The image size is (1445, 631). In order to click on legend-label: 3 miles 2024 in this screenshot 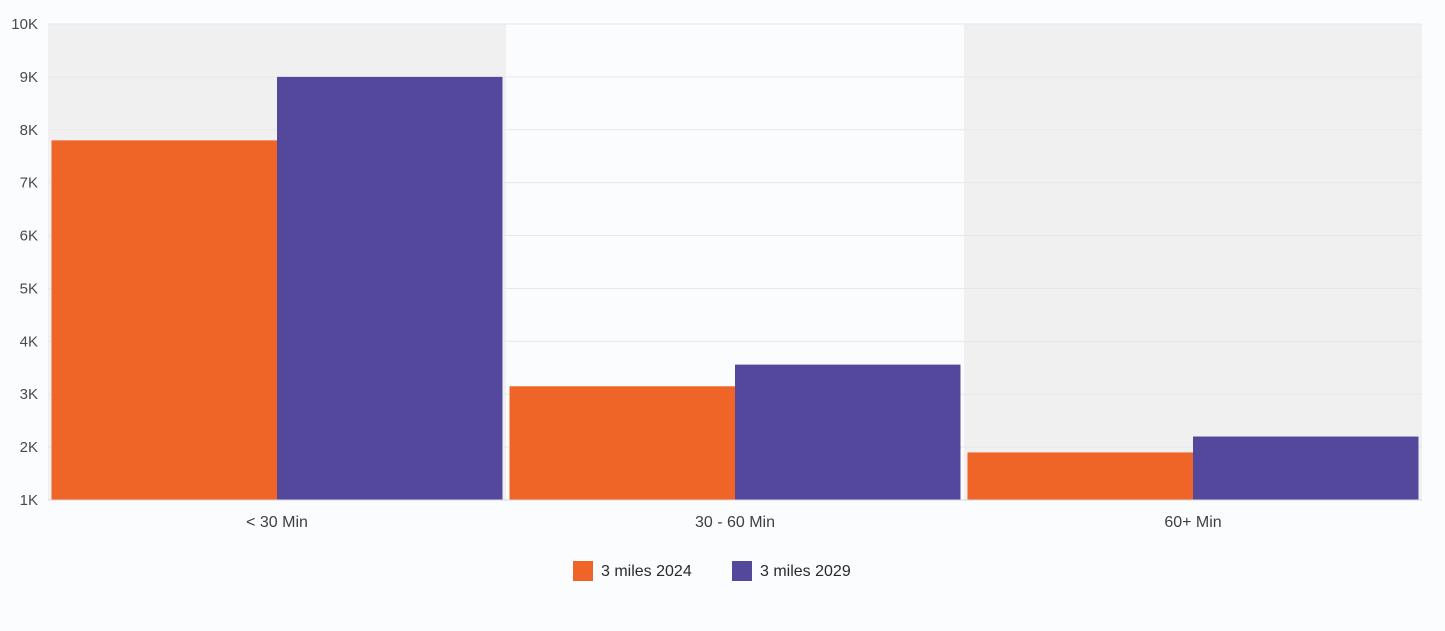, I will do `click(646, 571)`.